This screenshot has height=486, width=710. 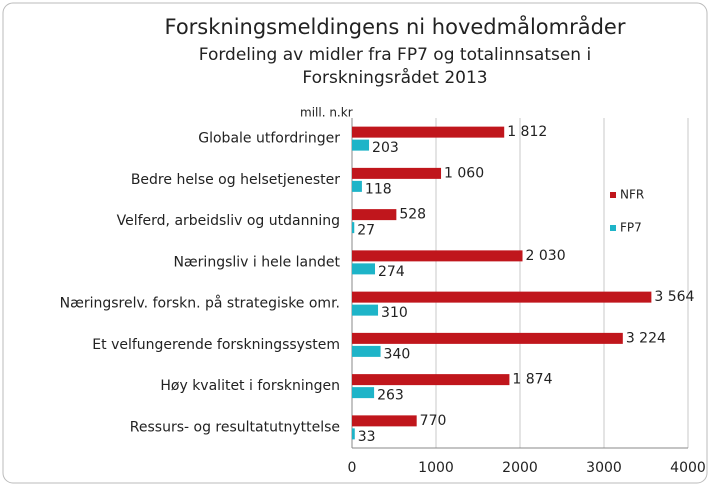 What do you see at coordinates (228, 221) in the screenshot?
I see `y-tick-label: Velferd, arbeidsliv og utdanning` at bounding box center [228, 221].